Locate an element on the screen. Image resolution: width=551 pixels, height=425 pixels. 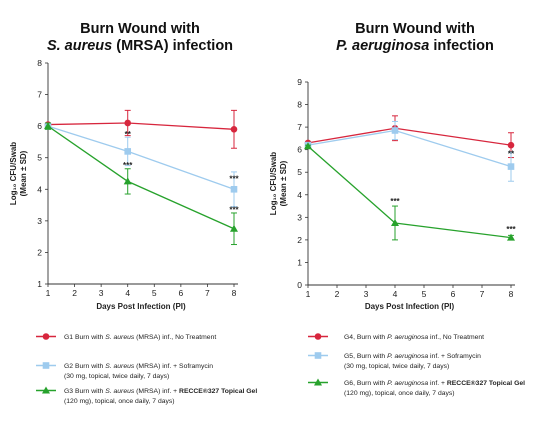
legend-label-part: G5, Burn with is located at coordinates (365, 356).